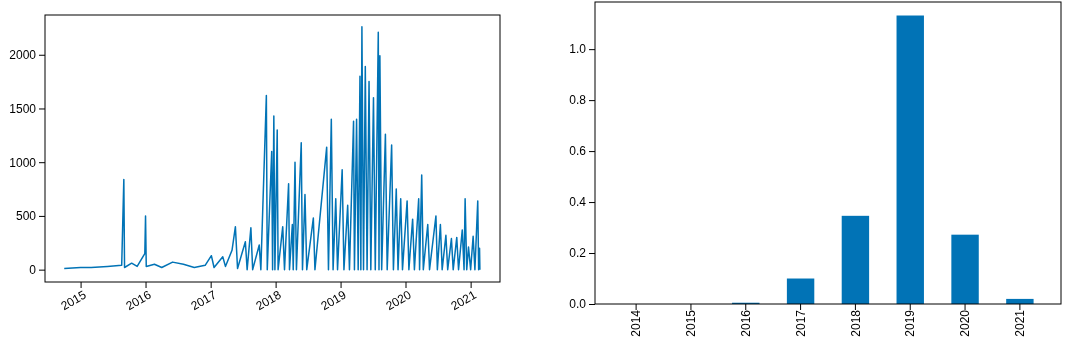 This screenshot has width=1065, height=353. What do you see at coordinates (578, 151) in the screenshot?
I see `y-tick-label: 0.6` at bounding box center [578, 151].